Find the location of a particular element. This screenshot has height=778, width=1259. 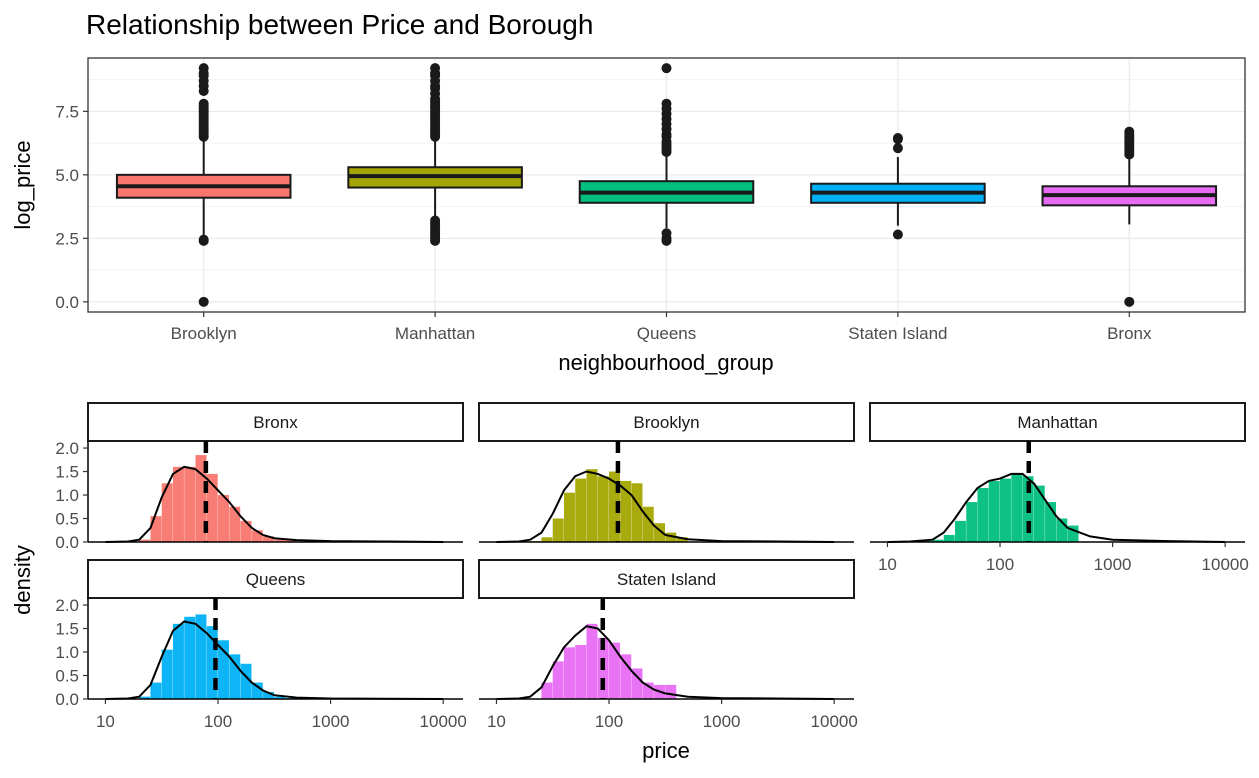

facet-strip-label: Staten Island is located at coordinates (666, 579).